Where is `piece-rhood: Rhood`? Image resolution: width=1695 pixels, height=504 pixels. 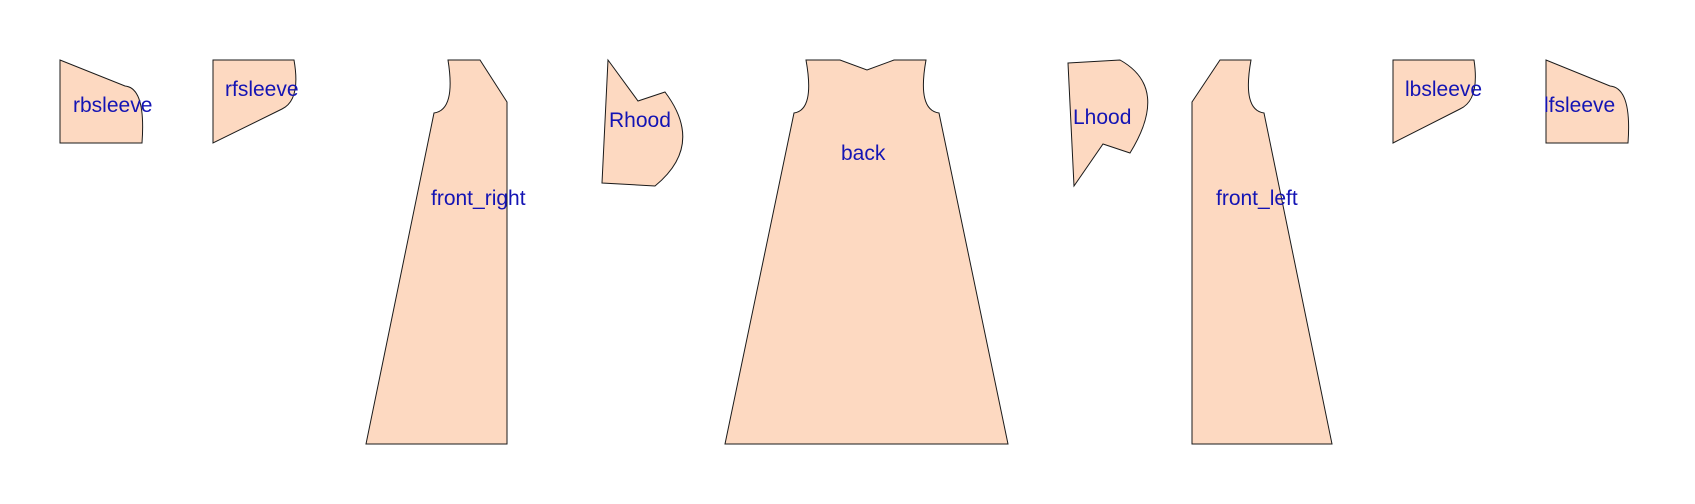
piece-rhood: Rhood is located at coordinates (642, 122).